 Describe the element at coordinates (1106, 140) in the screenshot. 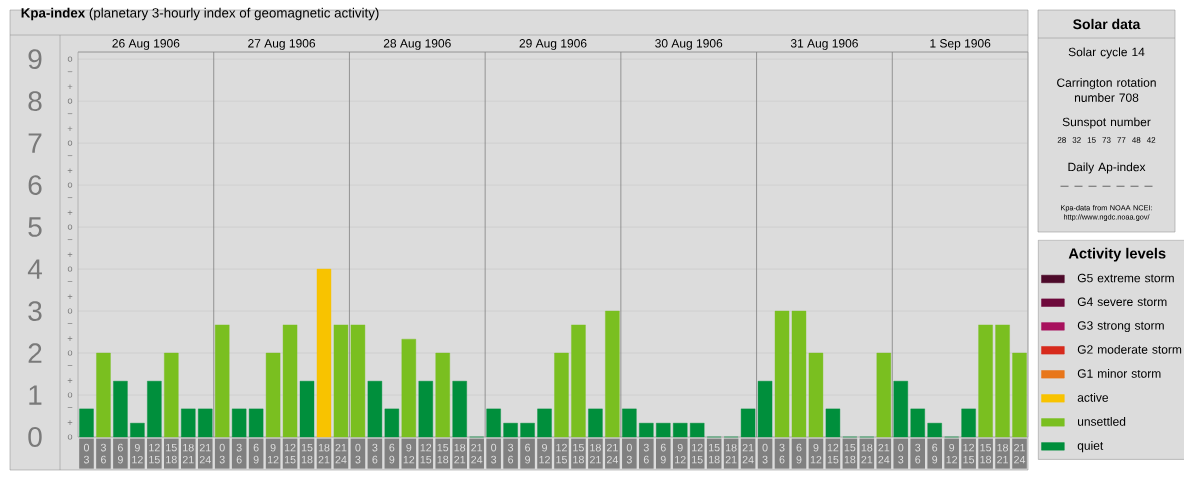

I see `text: 28 32 15 73 77 48 42` at that location.